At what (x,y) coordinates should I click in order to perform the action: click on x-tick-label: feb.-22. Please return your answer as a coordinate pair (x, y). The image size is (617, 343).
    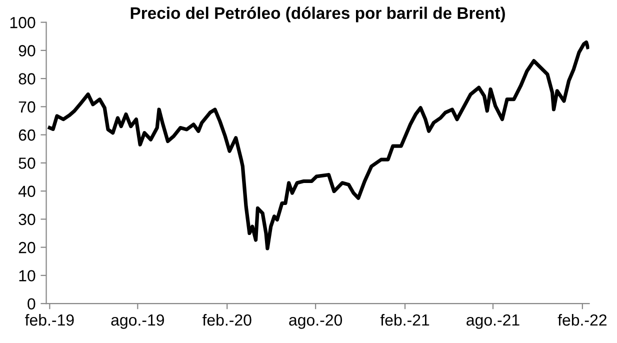
    Looking at the image, I should click on (582, 320).